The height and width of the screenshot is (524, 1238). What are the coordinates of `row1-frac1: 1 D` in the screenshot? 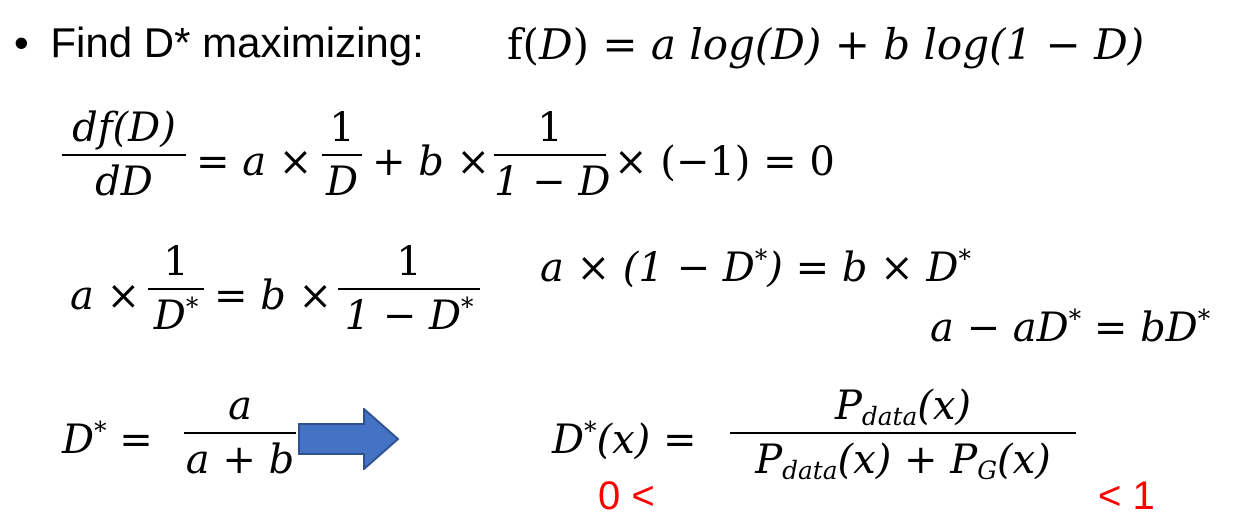 It's located at (342, 155).